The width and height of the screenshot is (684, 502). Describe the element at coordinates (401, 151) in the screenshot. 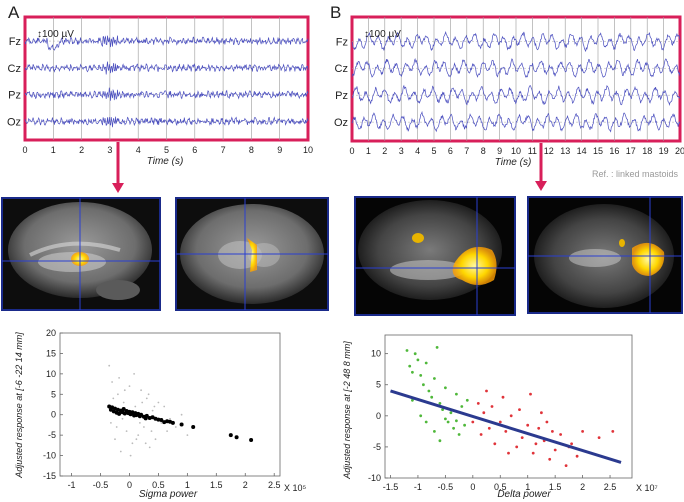

I see `eeg-tick-label: 3` at that location.